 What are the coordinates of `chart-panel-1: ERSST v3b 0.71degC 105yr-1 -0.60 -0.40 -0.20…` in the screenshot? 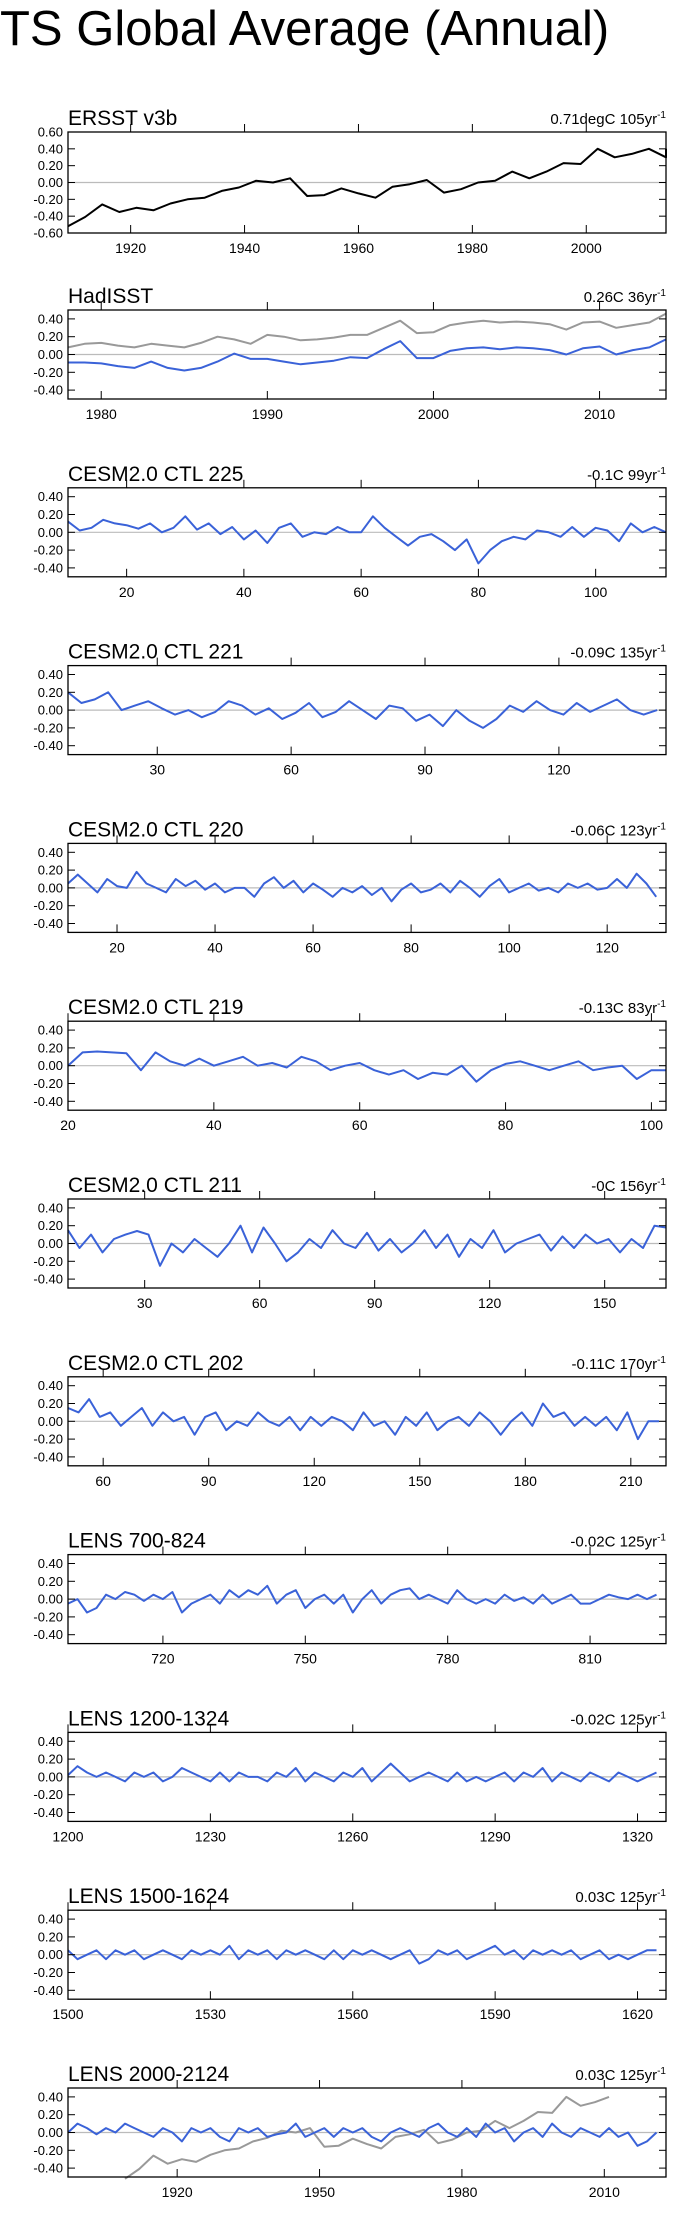 It's located at (350, 181).